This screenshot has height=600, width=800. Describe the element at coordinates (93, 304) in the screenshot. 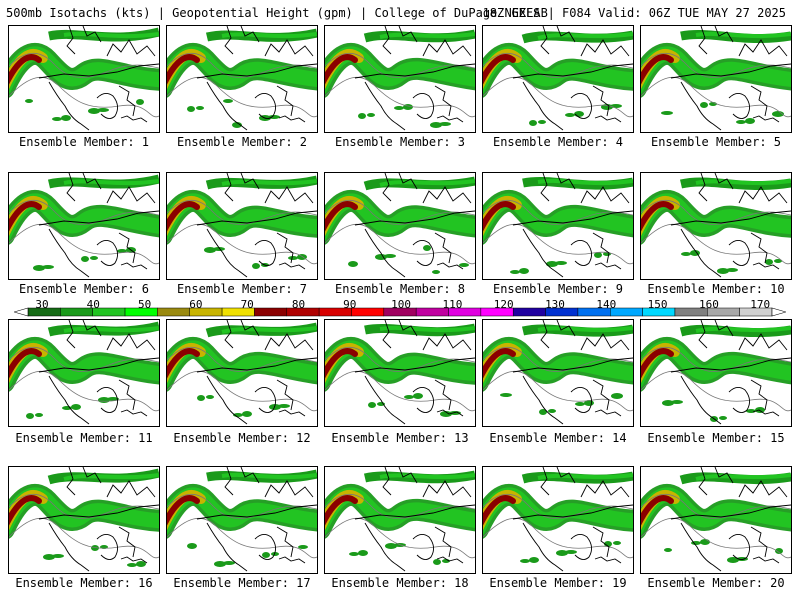

I see `colorbar-tick-label: 40` at that location.